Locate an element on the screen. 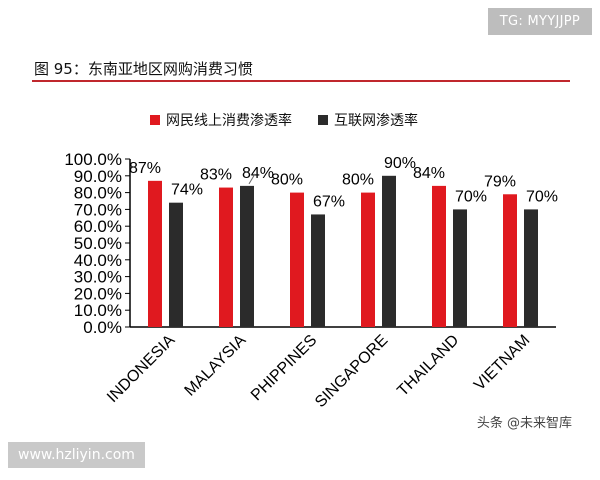 This screenshot has height=480, width=600. y-tick-label: 80.0% is located at coordinates (98, 193).